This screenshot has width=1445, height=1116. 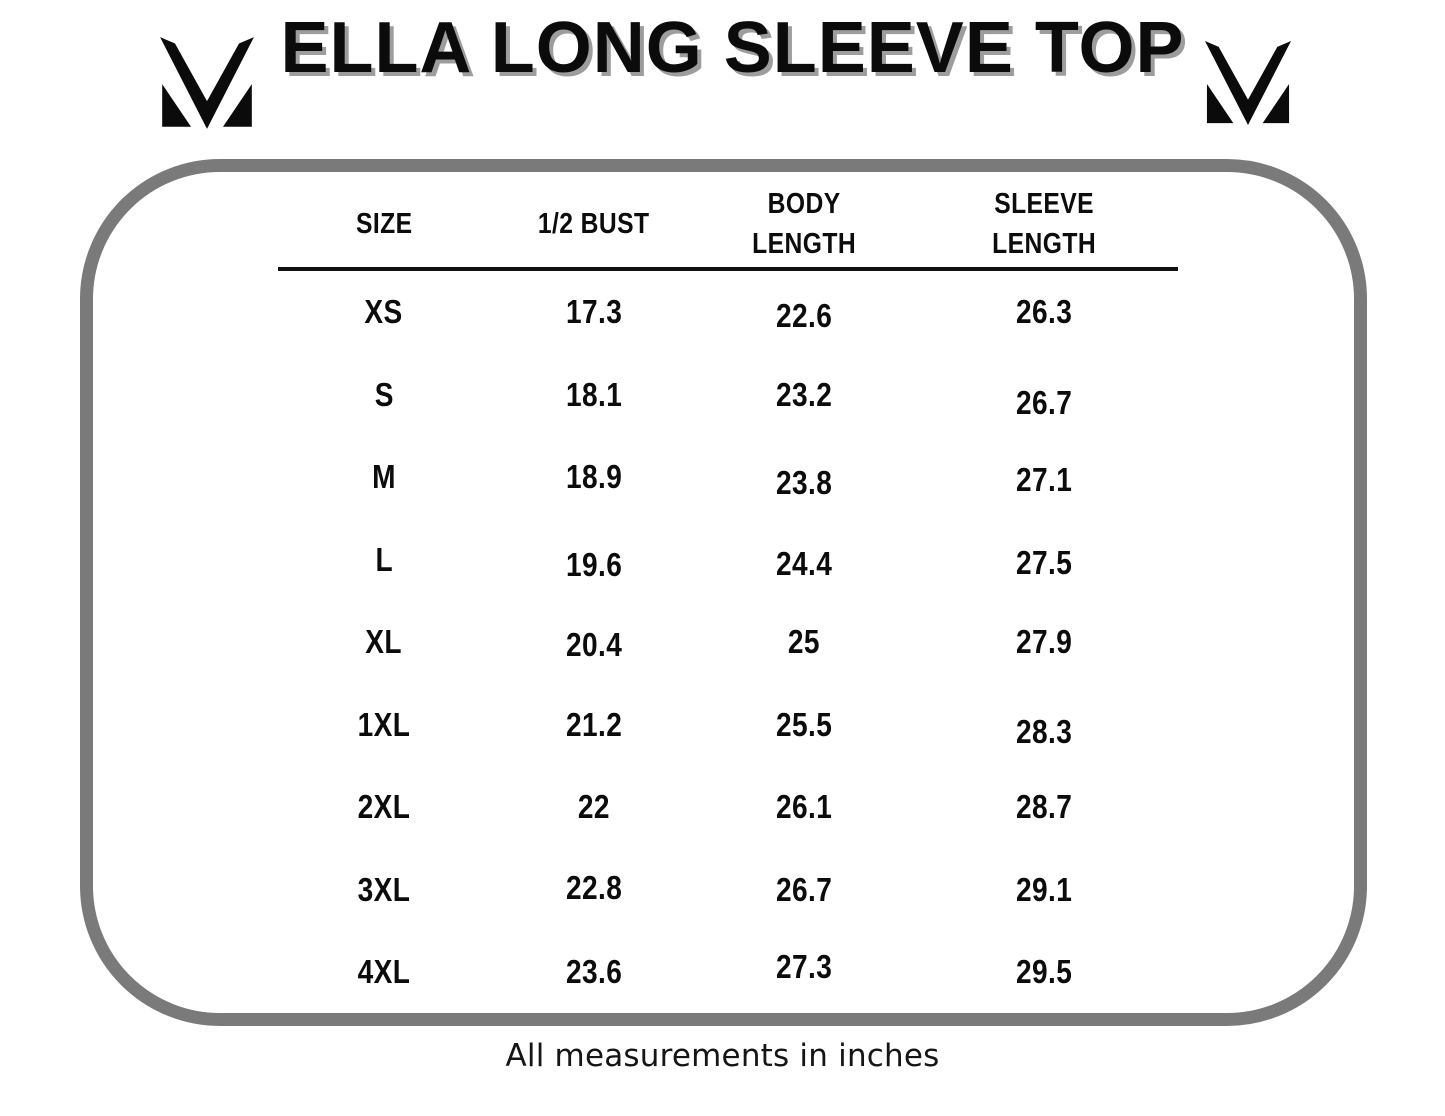 What do you see at coordinates (722, 1056) in the screenshot?
I see `measurement-units-note: All measurements in inches` at bounding box center [722, 1056].